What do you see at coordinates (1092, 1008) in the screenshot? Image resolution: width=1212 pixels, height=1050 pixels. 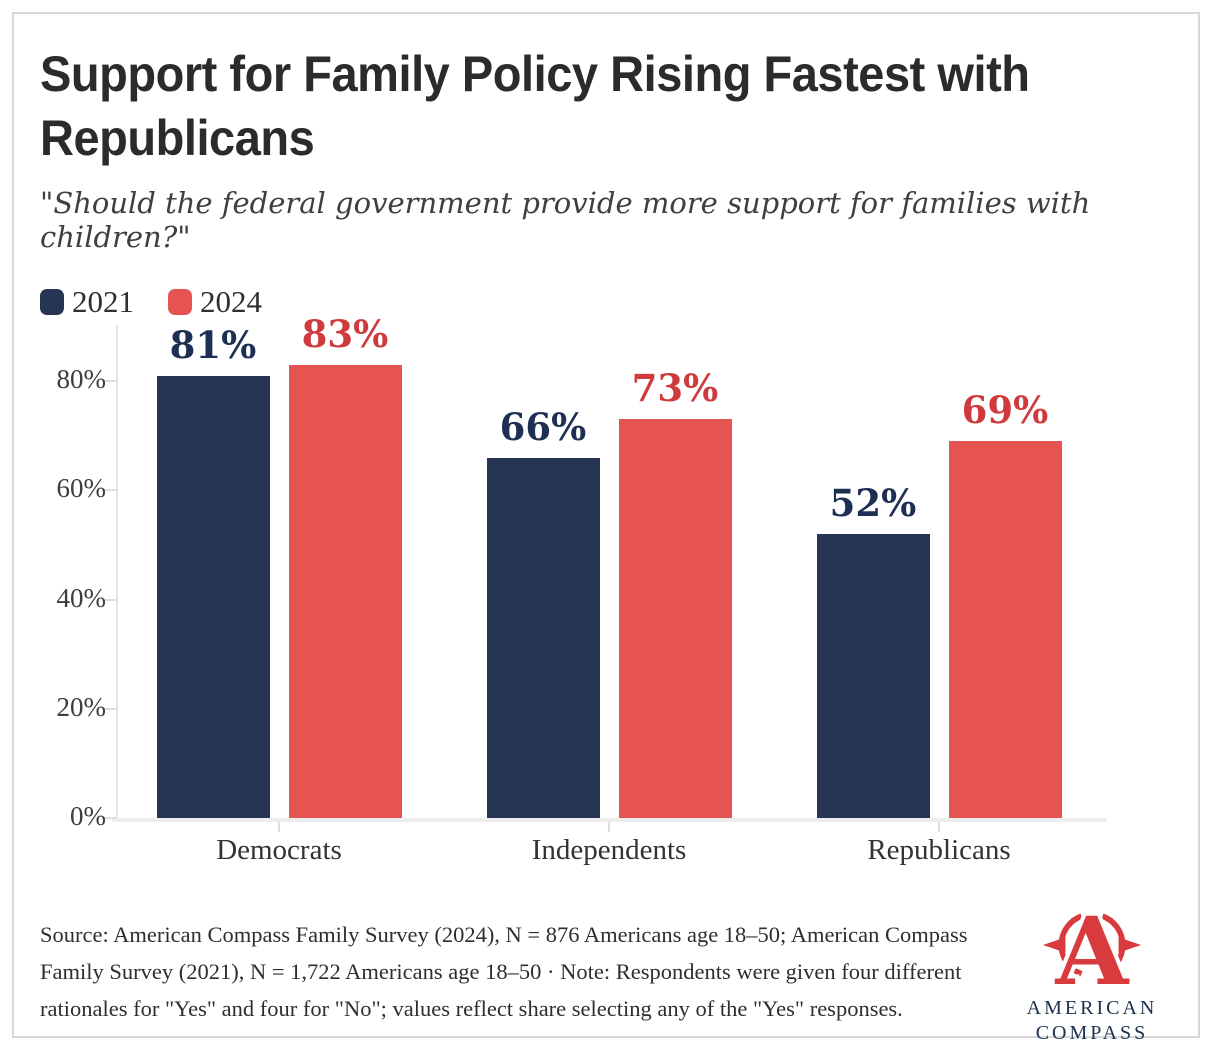 I see `logo-line-1: AMERICAN` at bounding box center [1092, 1008].